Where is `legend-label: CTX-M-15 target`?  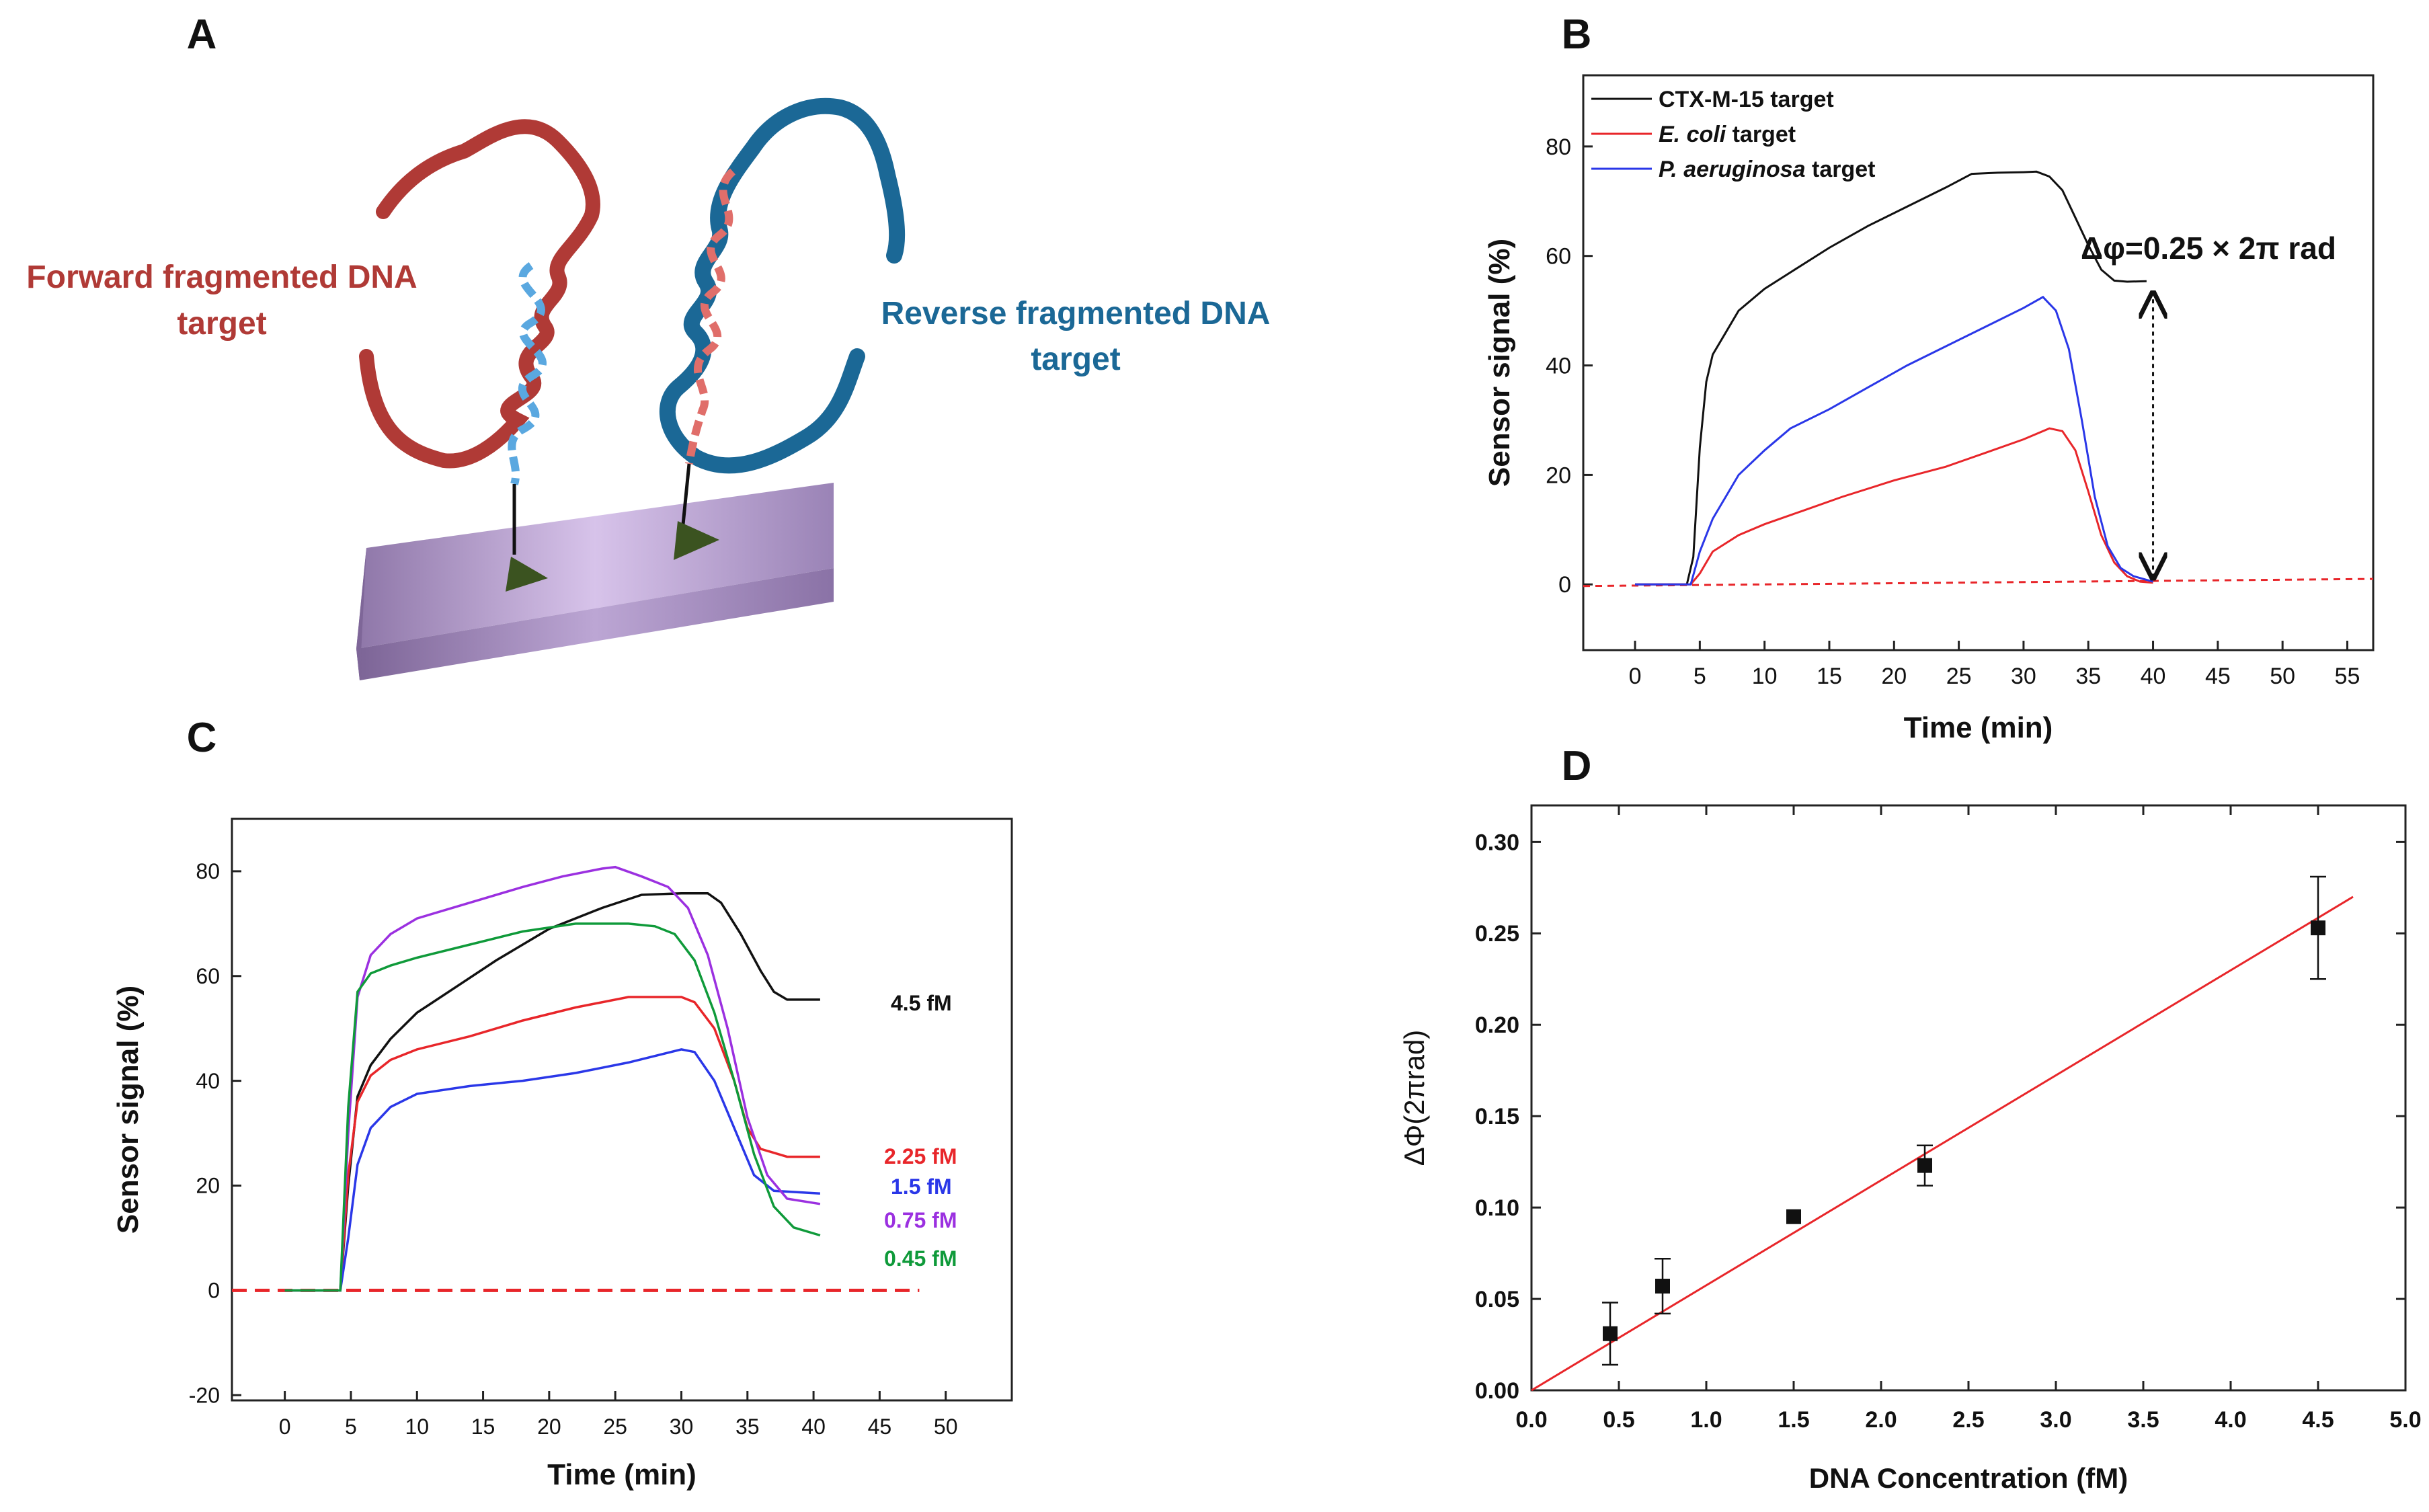
legend-label: CTX-M-15 target is located at coordinates (1746, 99).